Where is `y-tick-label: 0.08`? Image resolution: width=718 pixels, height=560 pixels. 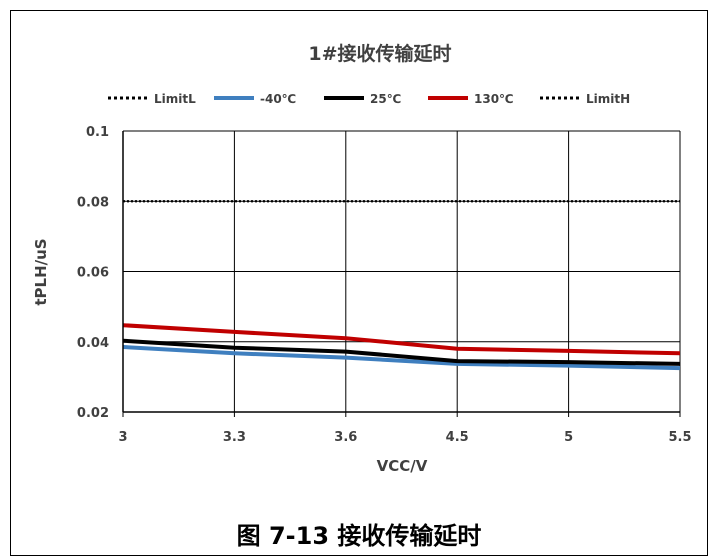 y-tick-label: 0.08 is located at coordinates (93, 202).